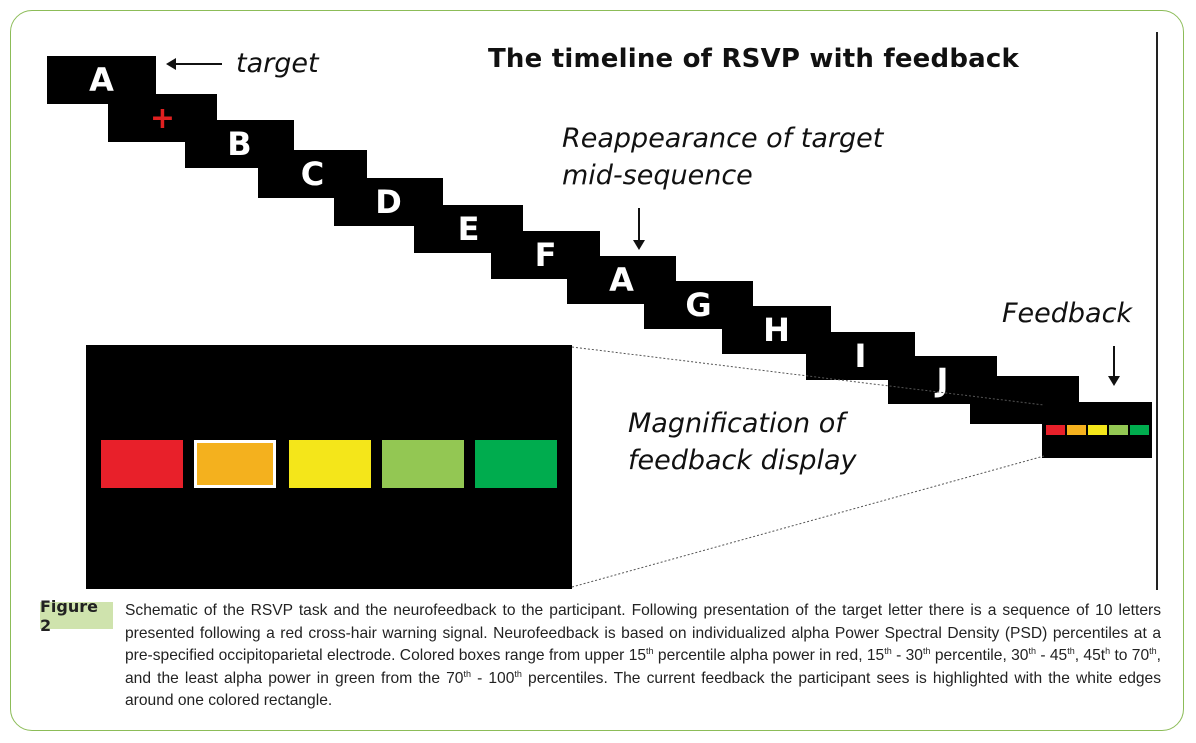 The image size is (1196, 743). I want to click on reappearance-arrow, so click(639, 229).